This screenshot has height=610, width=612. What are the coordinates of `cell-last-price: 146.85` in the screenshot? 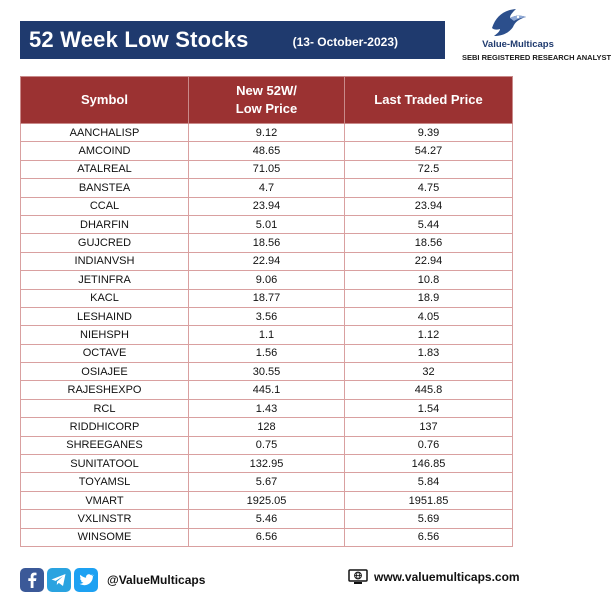 It's located at (428, 464).